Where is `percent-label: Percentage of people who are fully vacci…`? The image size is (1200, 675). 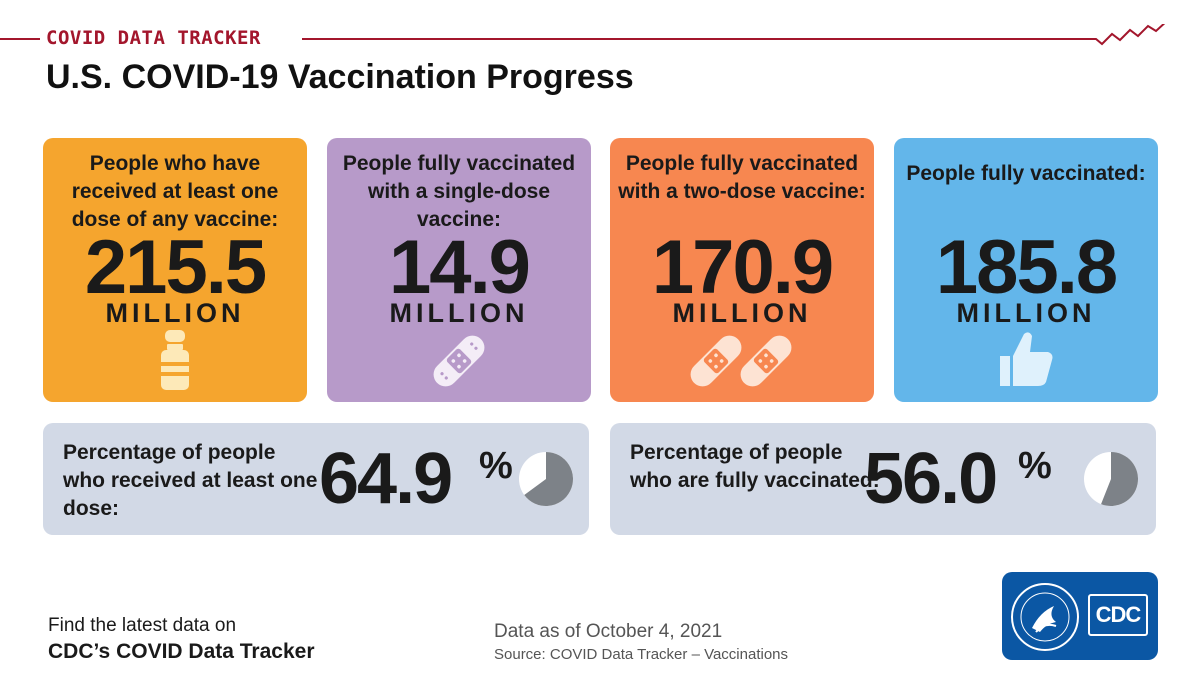 percent-label: Percentage of people who are fully vacci… is located at coordinates (755, 466).